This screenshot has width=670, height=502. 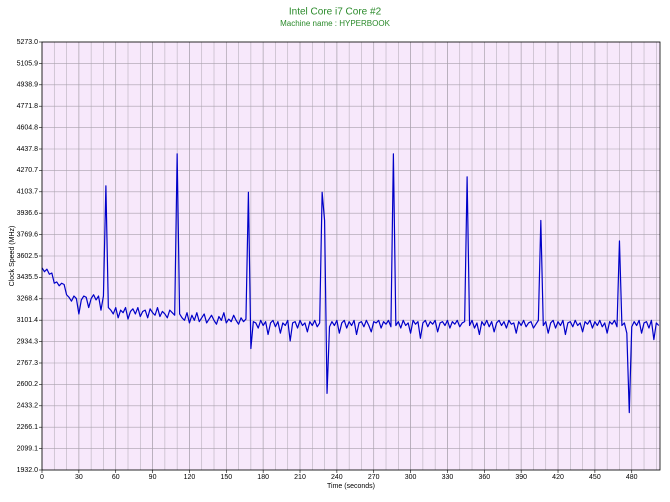 I want to click on x-tick-label: 330, so click(x=448, y=477).